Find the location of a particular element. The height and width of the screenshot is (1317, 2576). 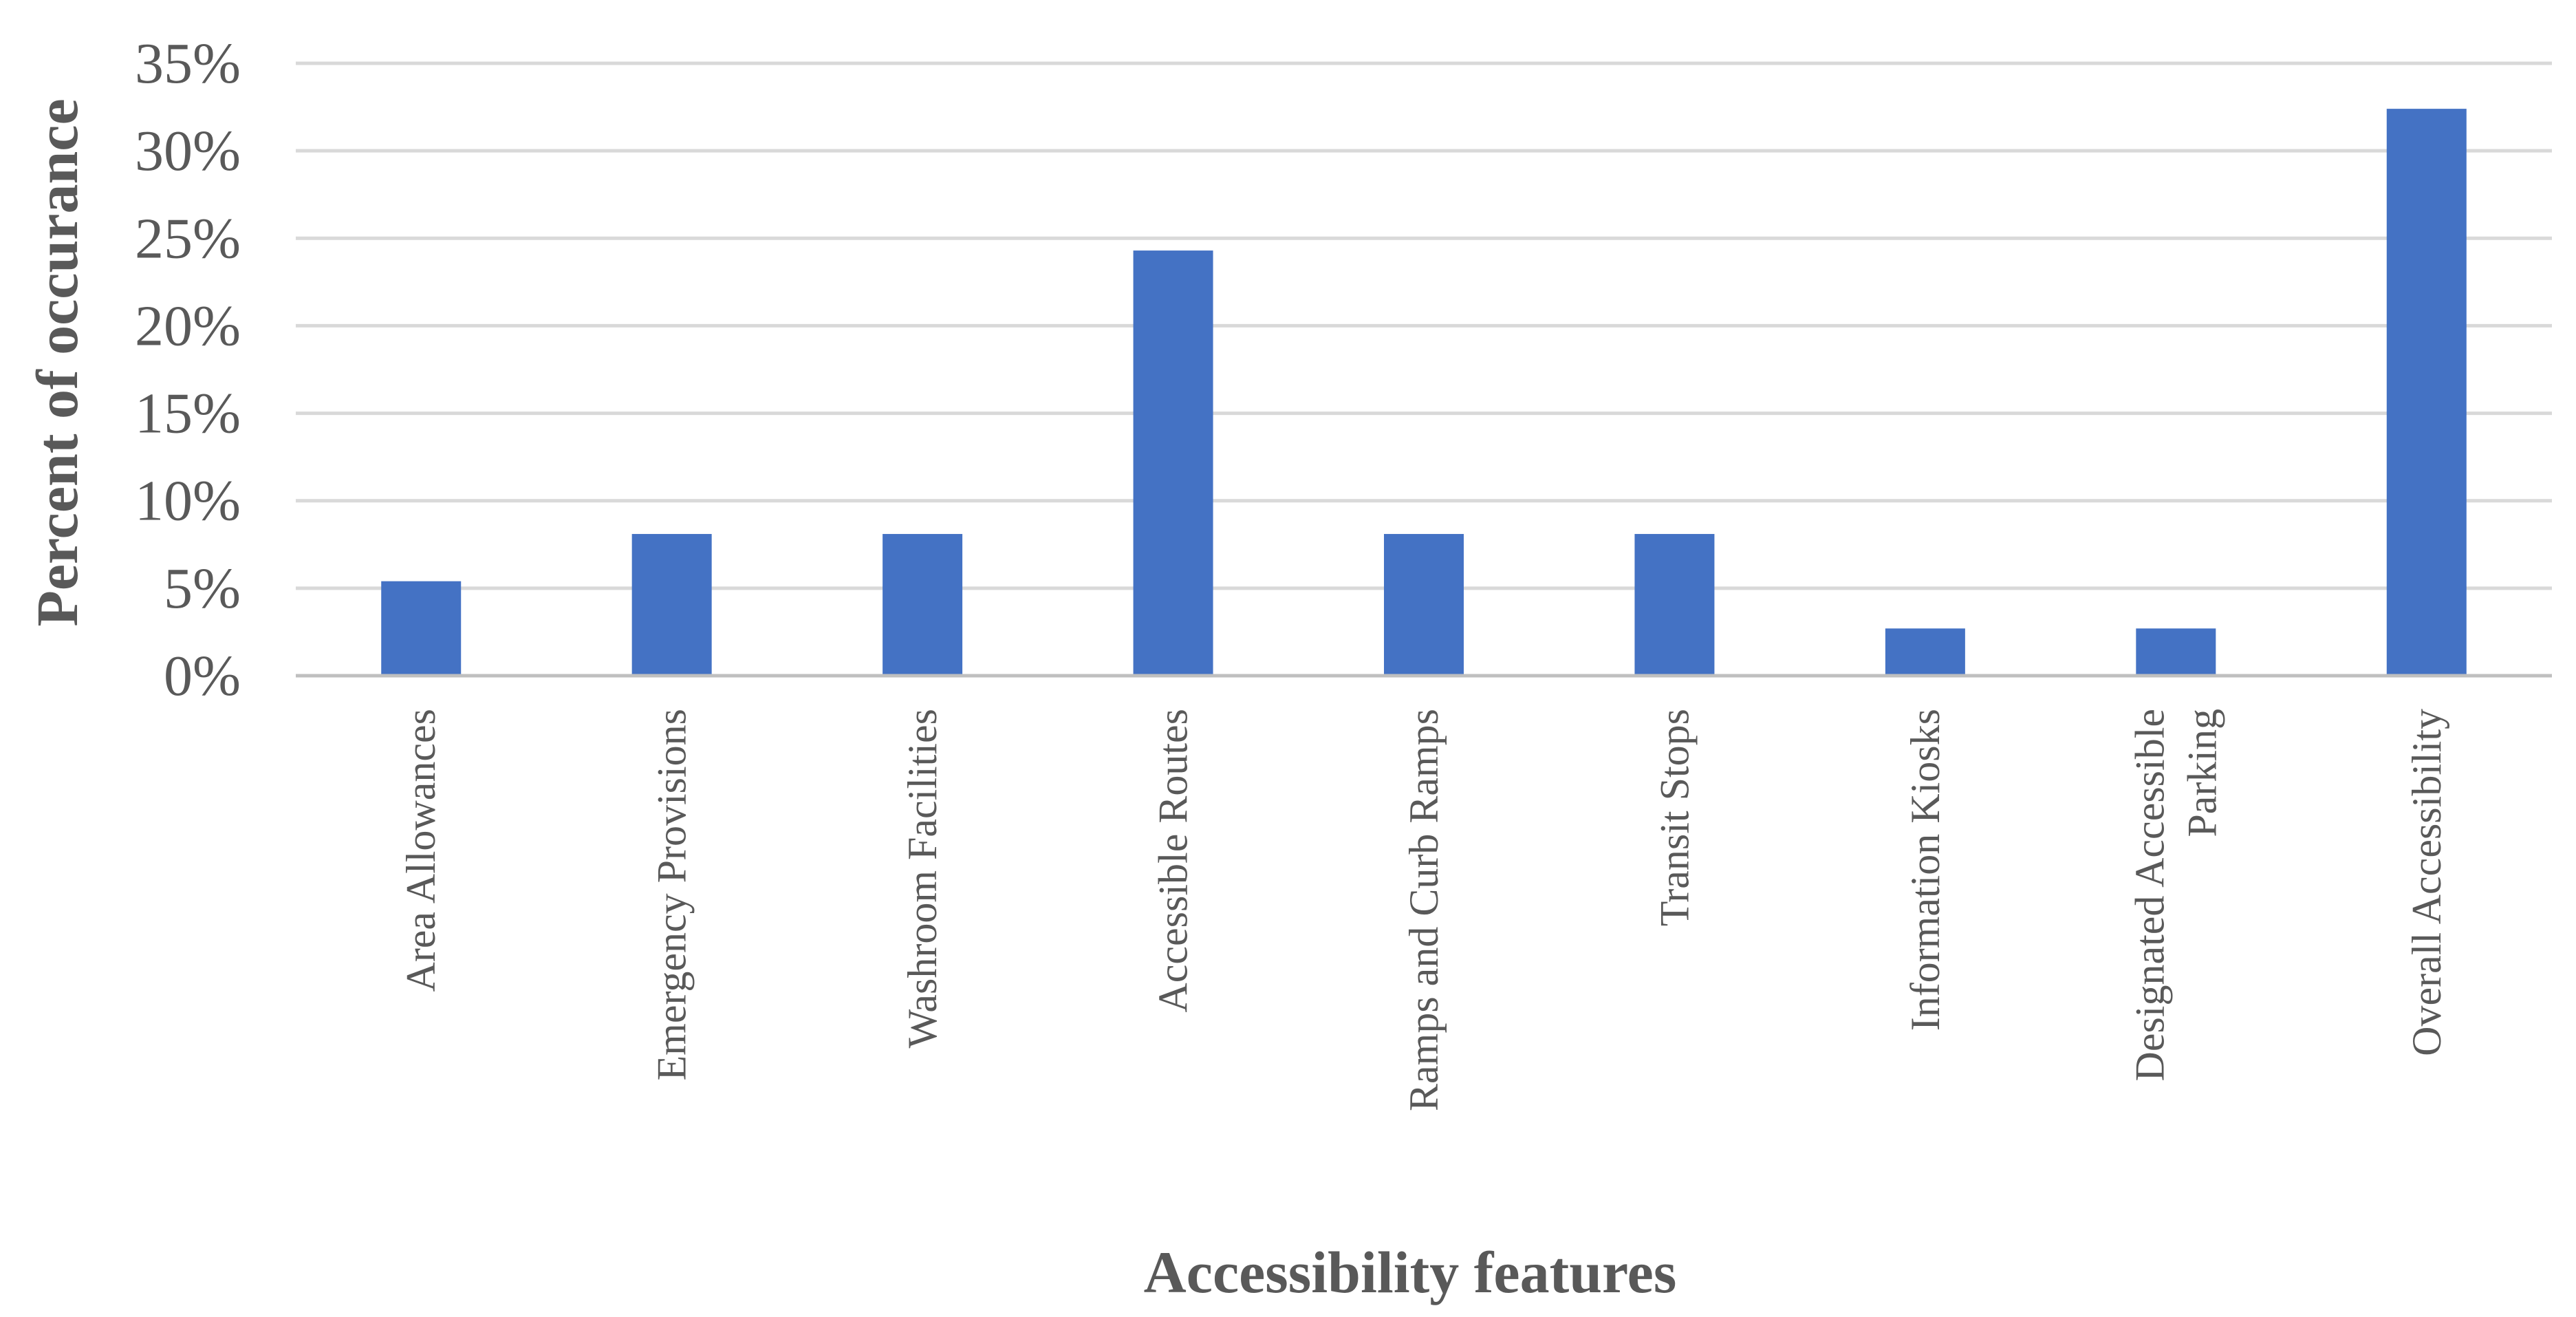

x-category-label-line: Parking is located at coordinates (2202, 773).